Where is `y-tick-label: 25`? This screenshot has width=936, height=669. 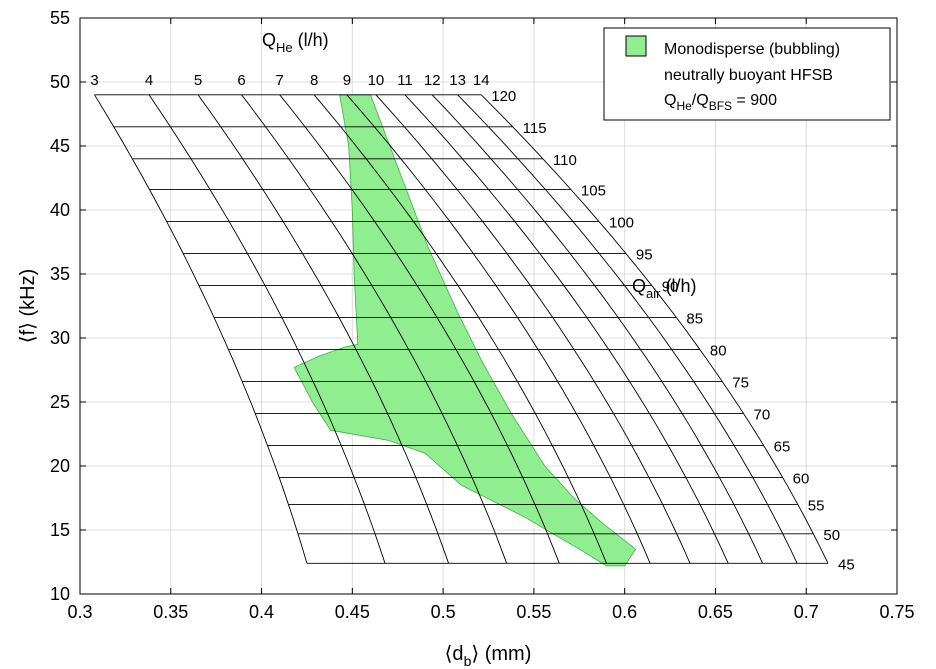
y-tick-label: 25 is located at coordinates (60, 402).